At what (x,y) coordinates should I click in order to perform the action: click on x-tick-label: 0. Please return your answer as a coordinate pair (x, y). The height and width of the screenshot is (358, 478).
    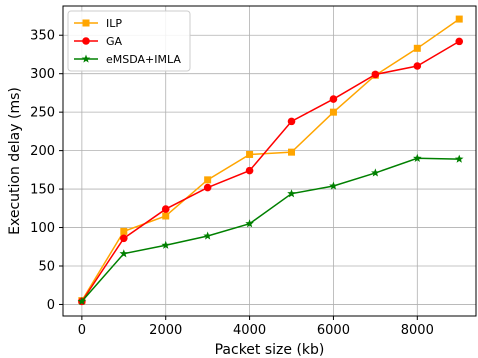
    Looking at the image, I should click on (82, 330).